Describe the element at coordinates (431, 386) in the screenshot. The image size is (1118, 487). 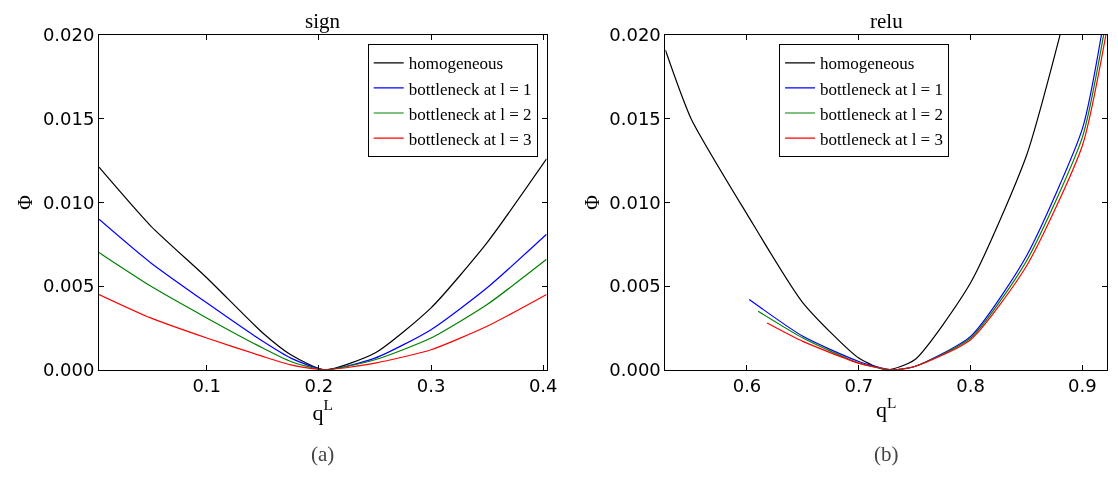
I see `x-tick-label: 0.3` at that location.